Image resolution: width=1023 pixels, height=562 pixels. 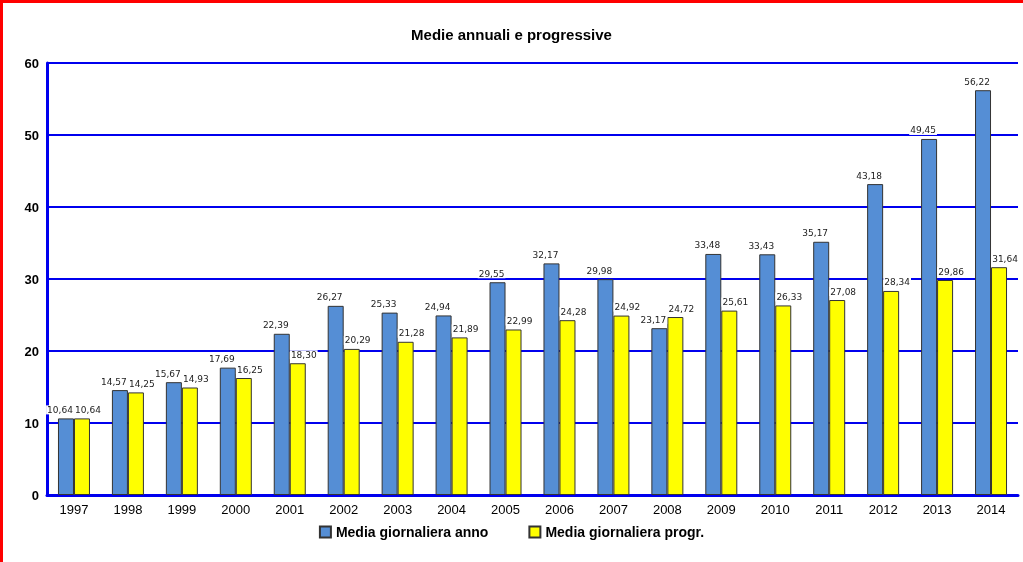 What do you see at coordinates (613, 509) in the screenshot?
I see `x-tick-label: 2007` at bounding box center [613, 509].